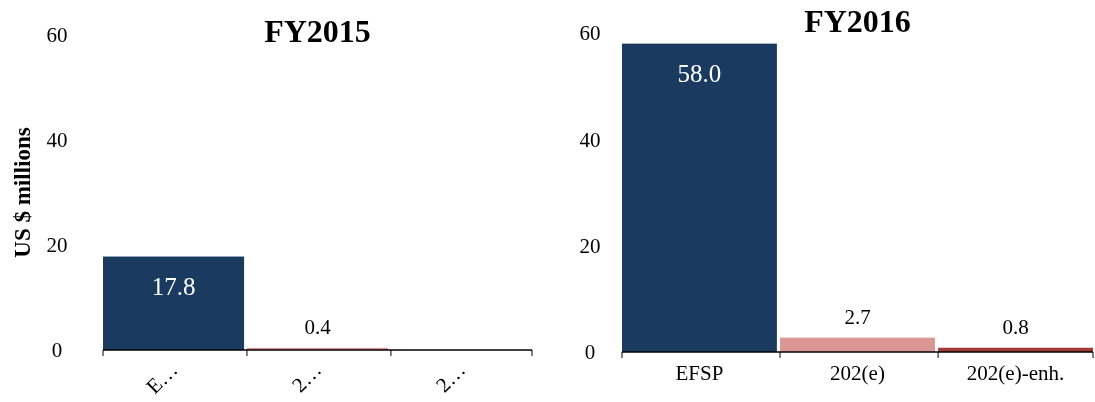 The image size is (1095, 402). I want to click on data-label: 0.8, so click(1015, 326).